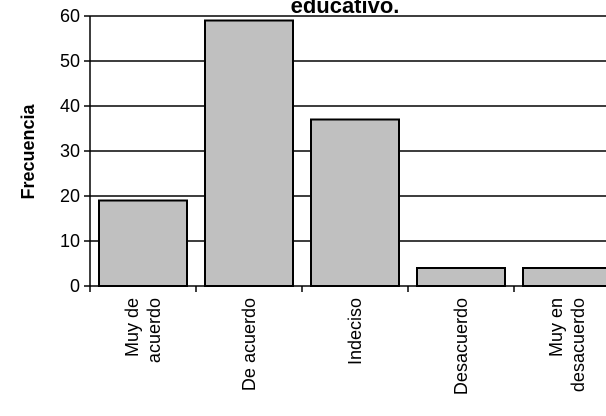 This screenshot has width=606, height=416. Describe the element at coordinates (70, 241) in the screenshot. I see `y-tick-label: 10` at that location.